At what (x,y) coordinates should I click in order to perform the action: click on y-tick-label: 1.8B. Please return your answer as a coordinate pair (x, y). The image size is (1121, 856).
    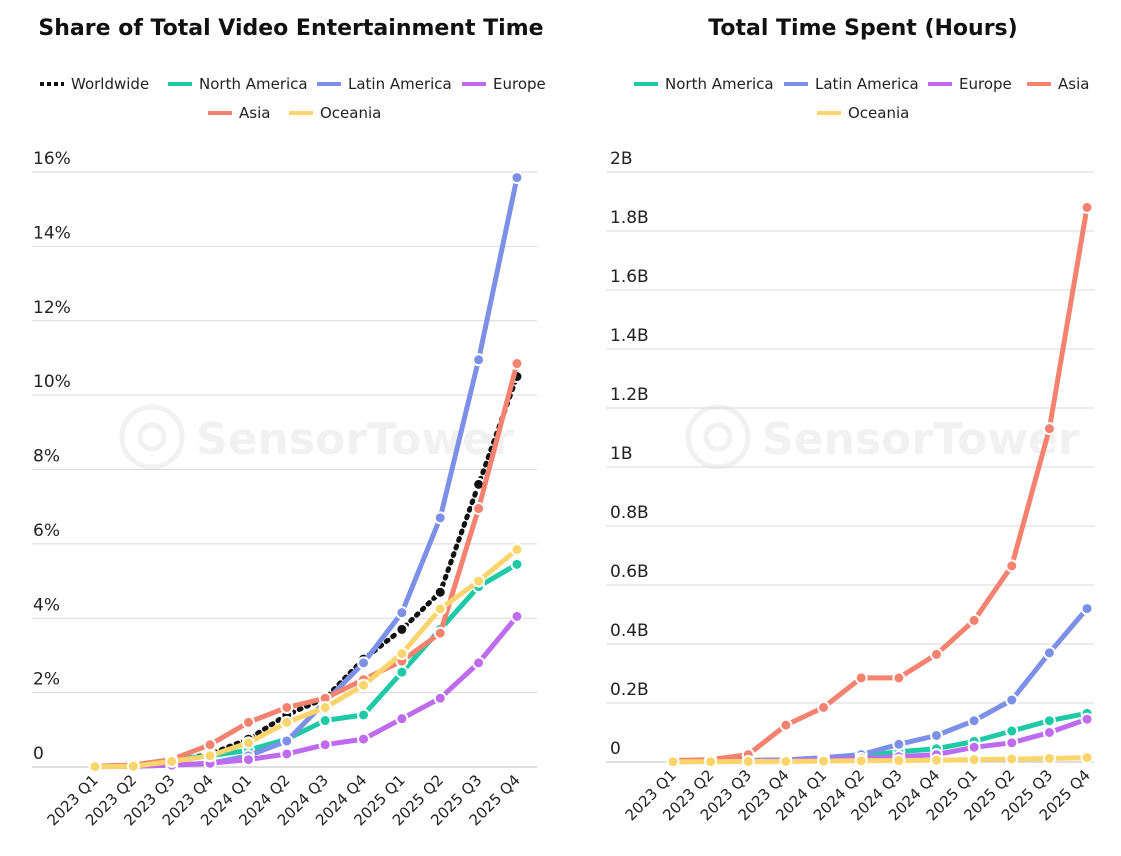
    Looking at the image, I should click on (629, 218).